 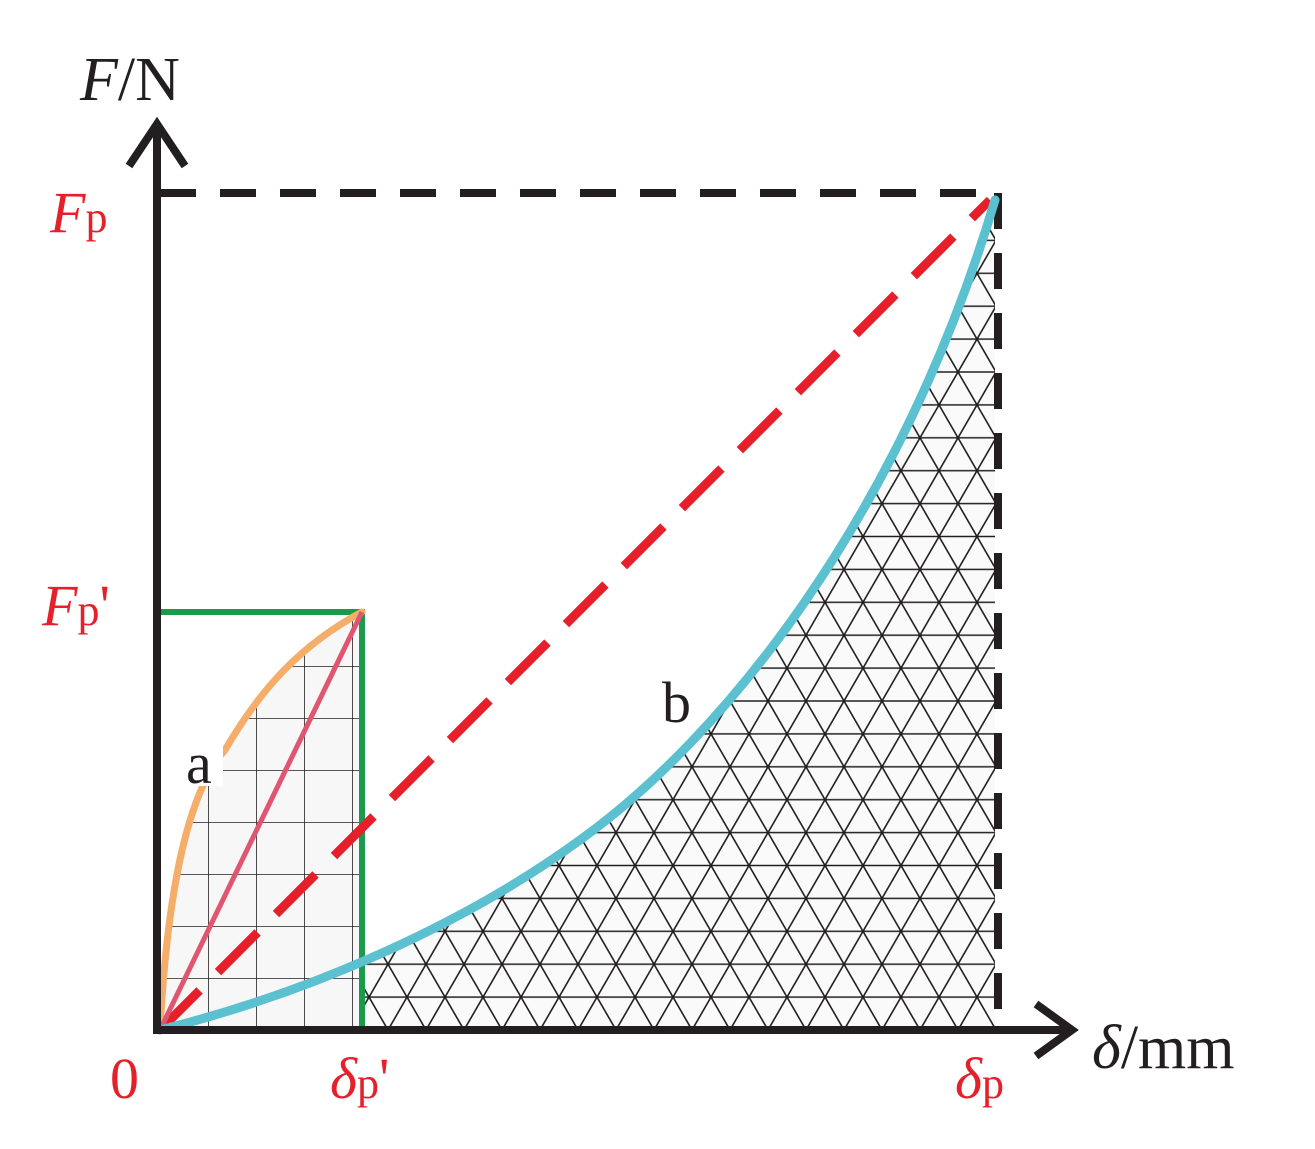 I want to click on y-axis-title: F/N, so click(x=129, y=80).